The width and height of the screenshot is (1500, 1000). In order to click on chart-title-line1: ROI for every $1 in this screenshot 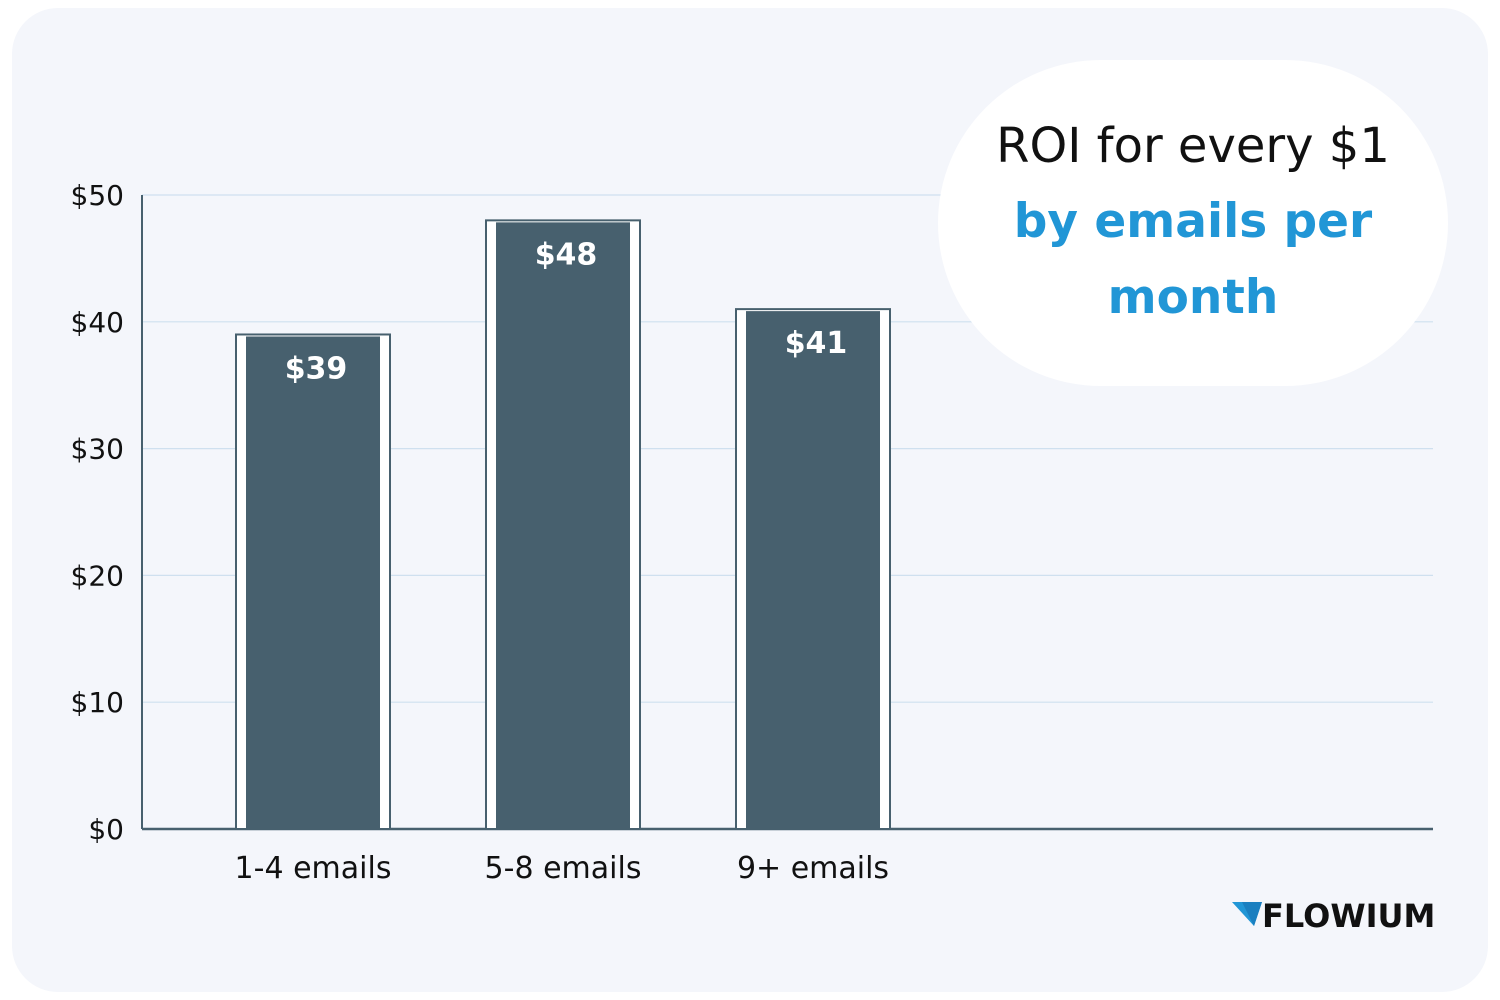, I will do `click(1193, 146)`.